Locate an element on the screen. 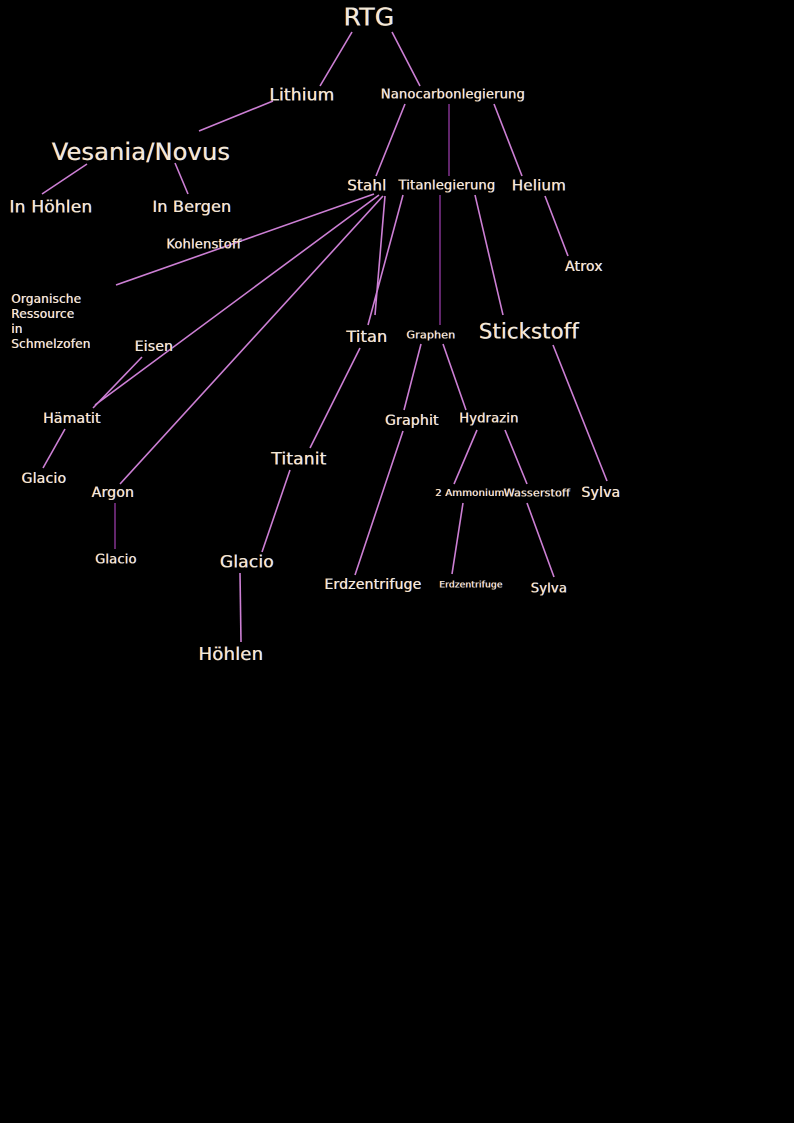 The height and width of the screenshot is (1123, 794). node-graphit: Graphit is located at coordinates (412, 421).